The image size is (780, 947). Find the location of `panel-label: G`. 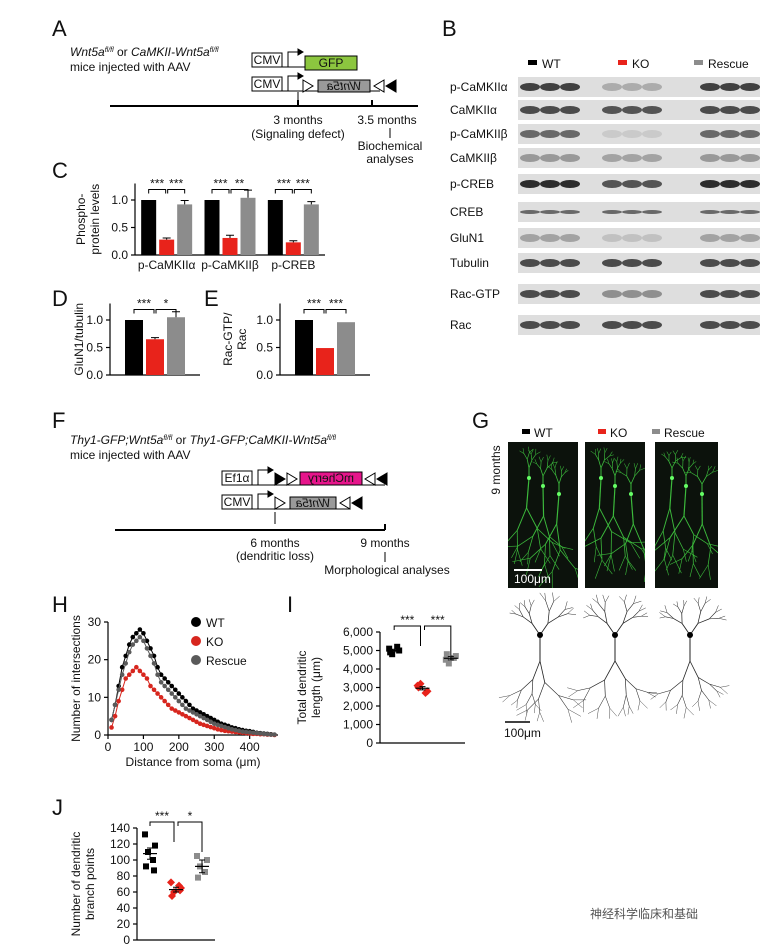

panel-label: G is located at coordinates (480, 420).